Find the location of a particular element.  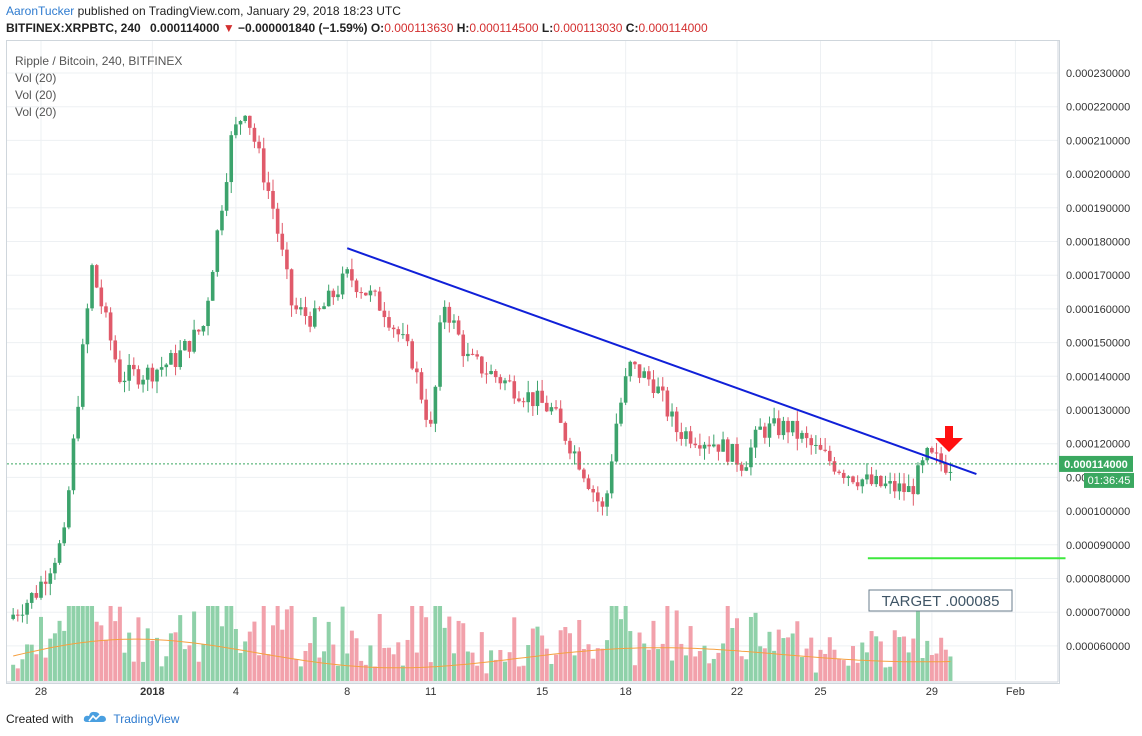

y-tick-label: 0.000210000 is located at coordinates (1098, 141).